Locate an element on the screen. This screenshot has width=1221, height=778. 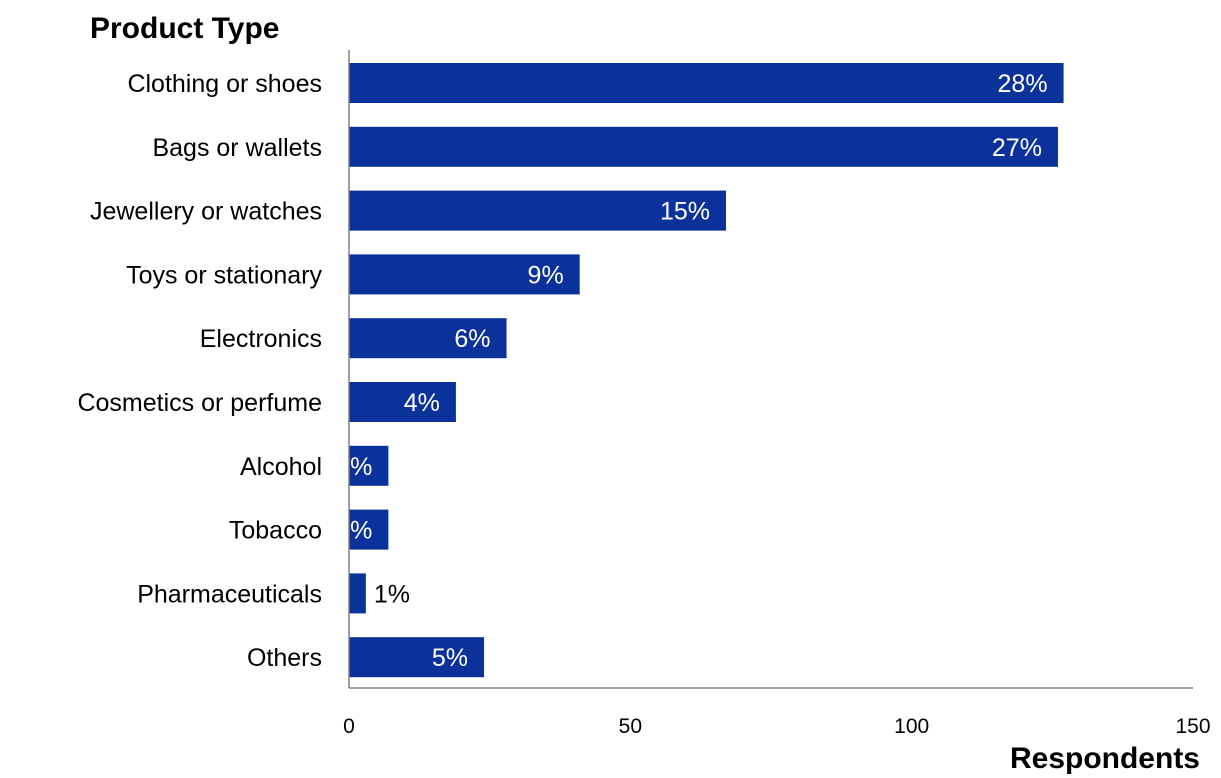
data-label-tobacco: 2% is located at coordinates (354, 531).